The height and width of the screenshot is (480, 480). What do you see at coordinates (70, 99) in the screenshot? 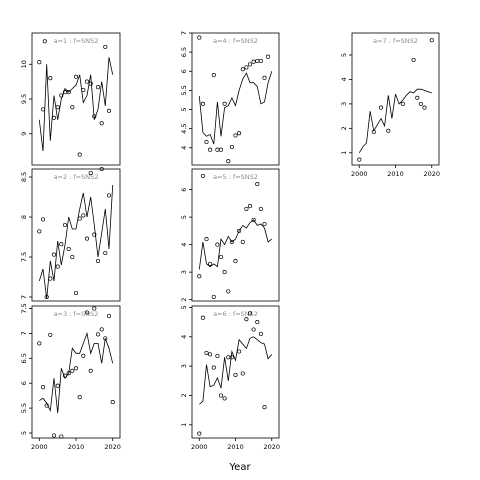
I see `panel-a1: a=1 : f=SNS299.510` at bounding box center [70, 99].